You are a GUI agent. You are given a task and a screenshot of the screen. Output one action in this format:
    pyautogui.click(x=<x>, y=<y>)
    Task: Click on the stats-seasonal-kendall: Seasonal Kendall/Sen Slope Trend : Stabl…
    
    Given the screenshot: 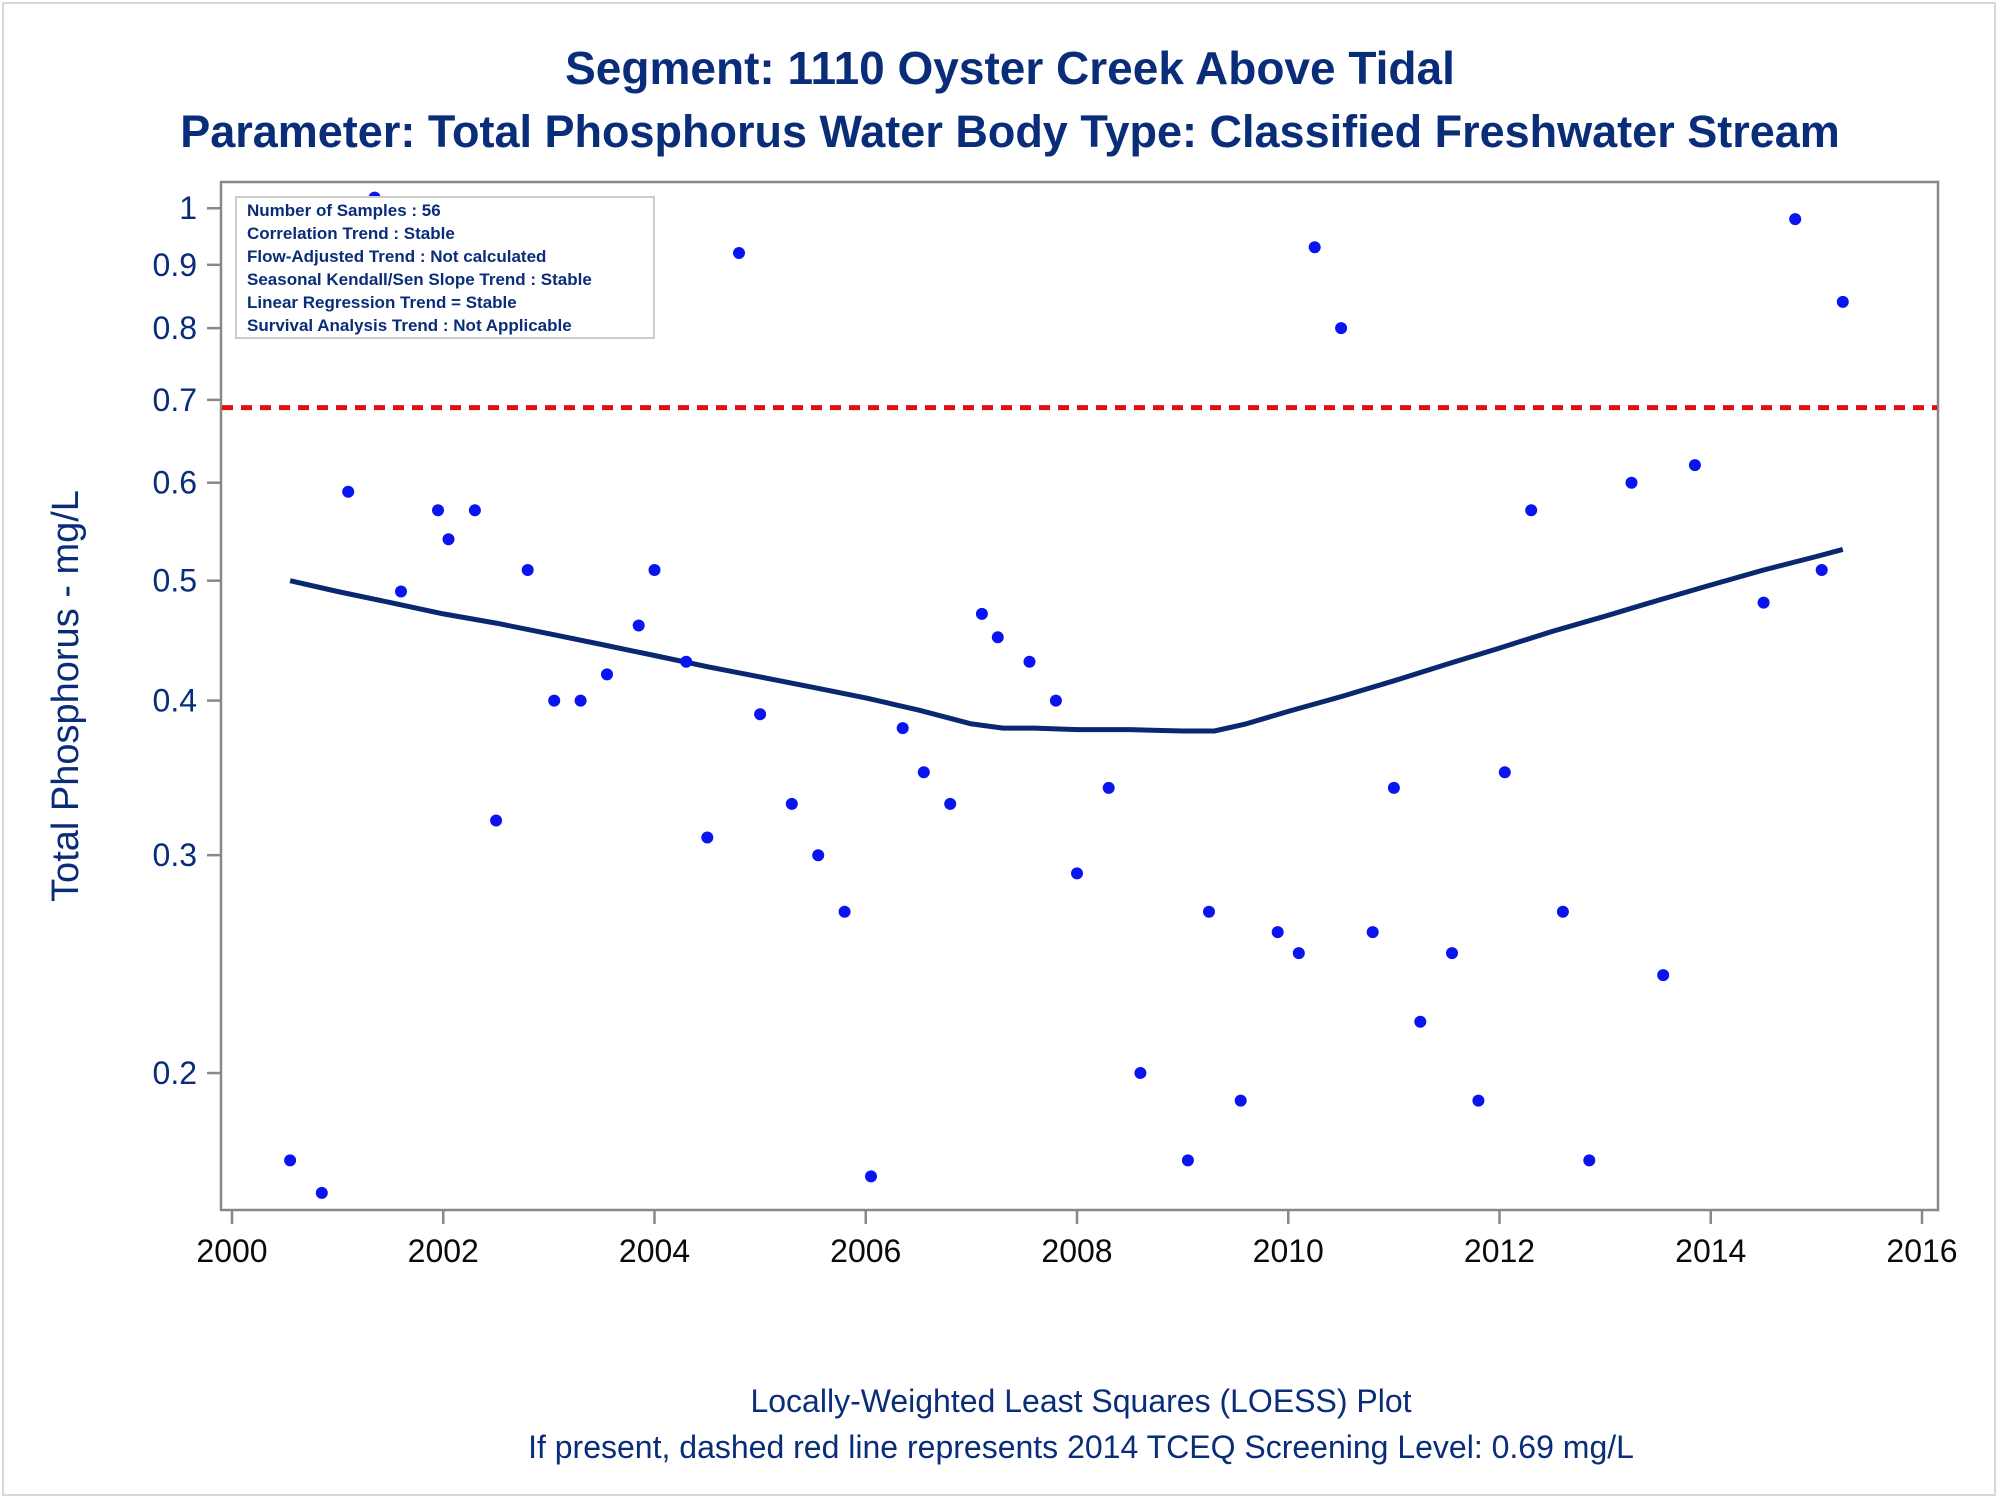 What is the action you would take?
    pyautogui.click(x=419, y=279)
    